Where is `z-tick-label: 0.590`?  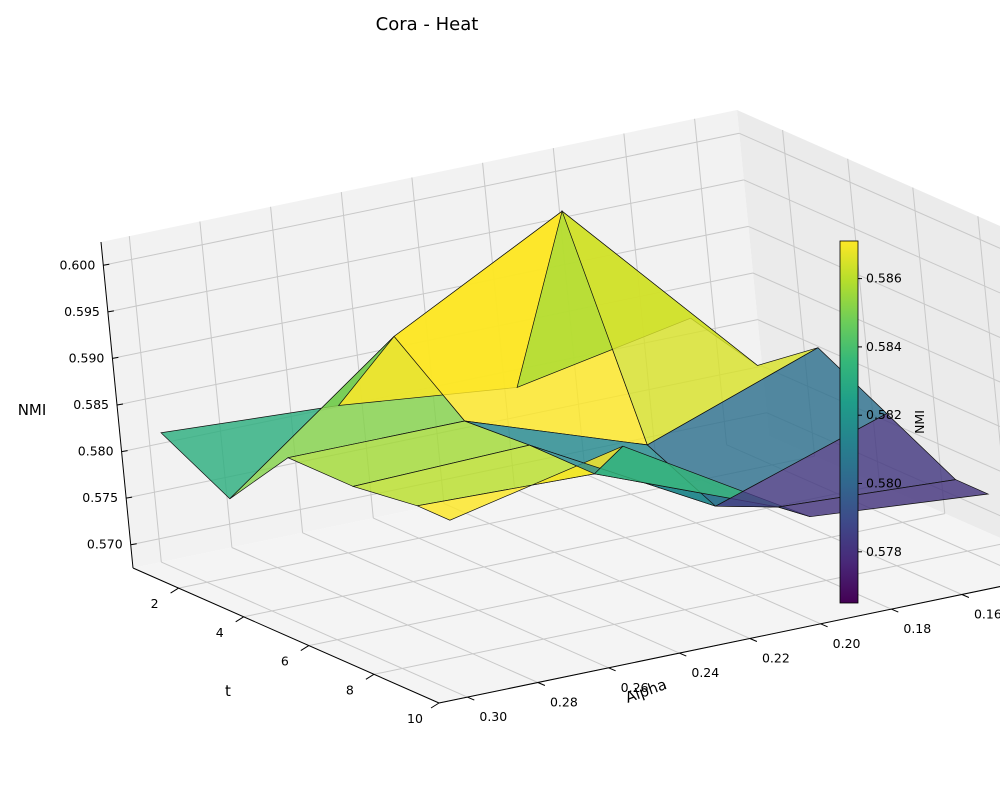 z-tick-label: 0.590 is located at coordinates (87, 357).